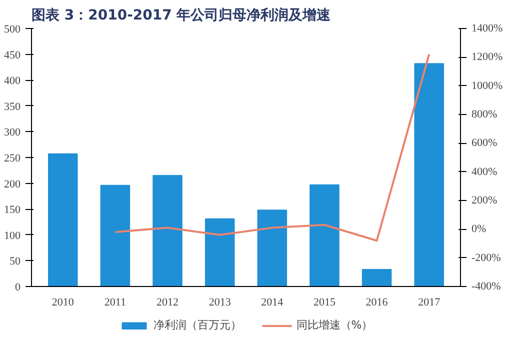 The width and height of the screenshot is (510, 349). Describe the element at coordinates (486, 258) in the screenshot. I see `y2-tick-label: -200%` at that location.